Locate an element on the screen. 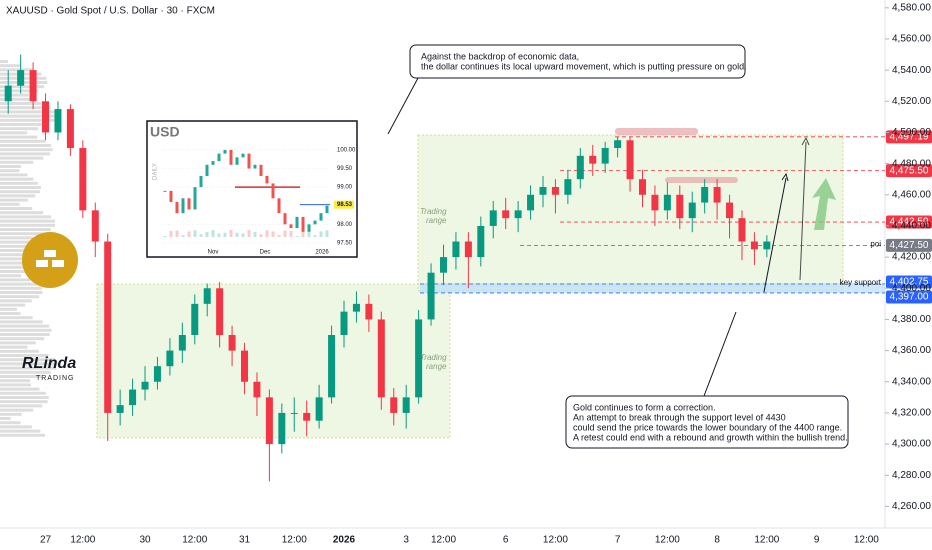 The width and height of the screenshot is (932, 550). inset-x-label: 2026 is located at coordinates (322, 253).